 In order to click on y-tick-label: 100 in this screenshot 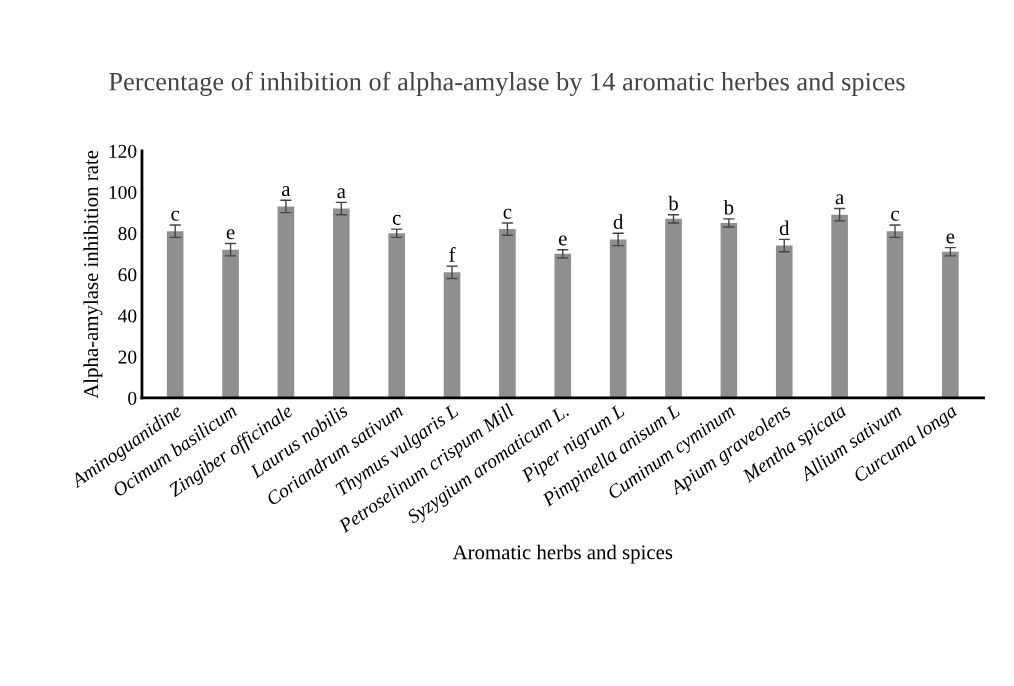, I will do `click(123, 192)`.